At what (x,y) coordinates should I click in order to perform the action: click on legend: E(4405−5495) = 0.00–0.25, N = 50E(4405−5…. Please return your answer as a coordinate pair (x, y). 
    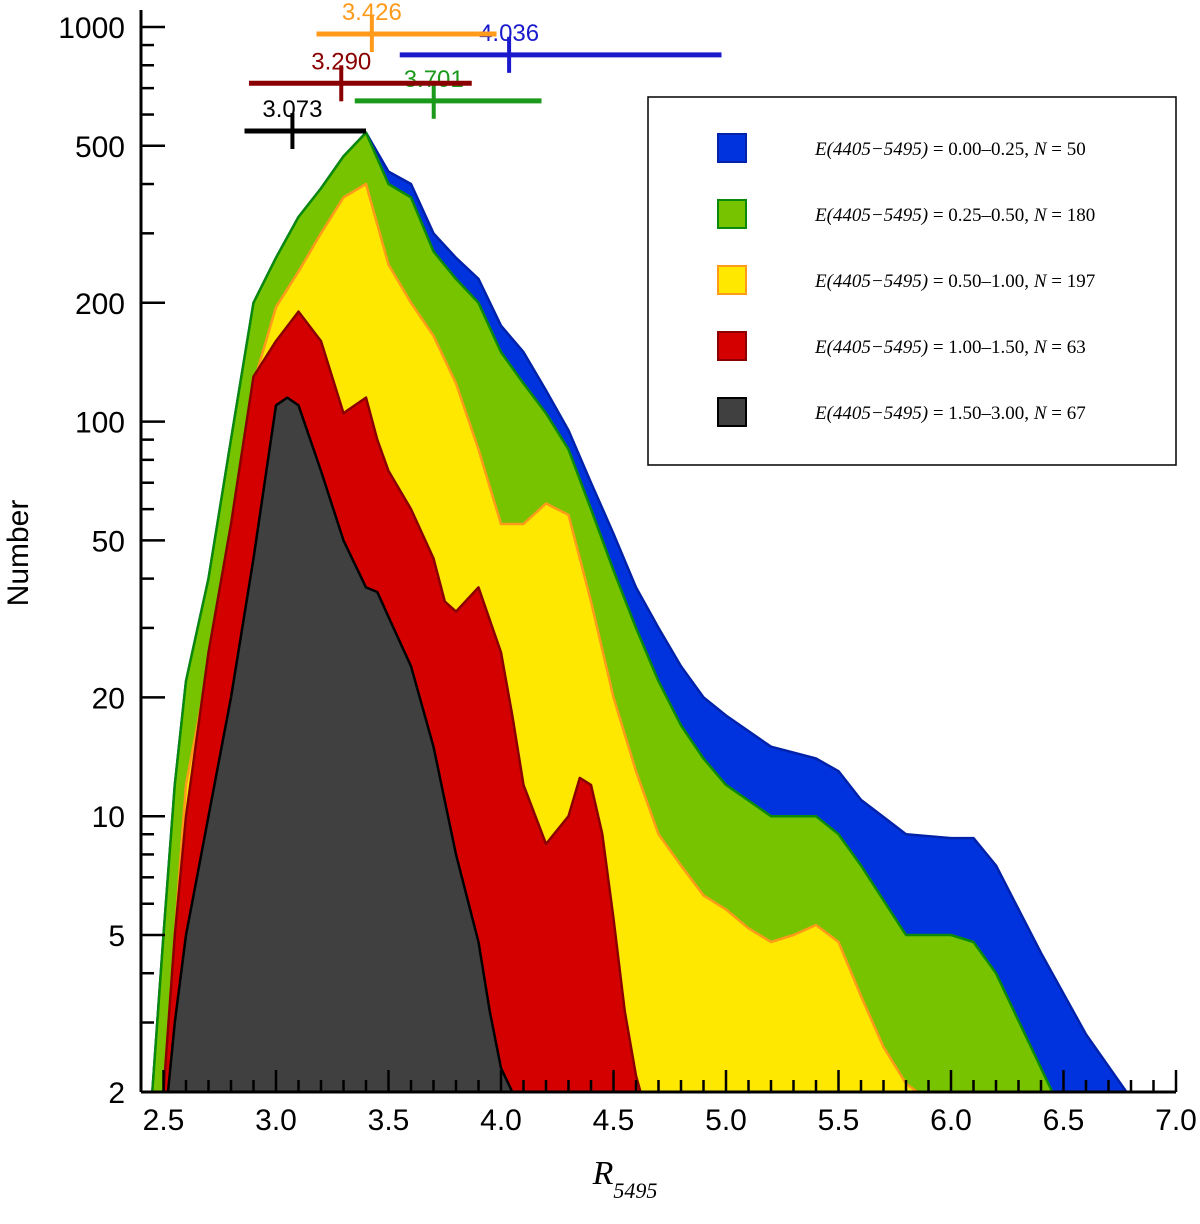
    Looking at the image, I should click on (912, 281).